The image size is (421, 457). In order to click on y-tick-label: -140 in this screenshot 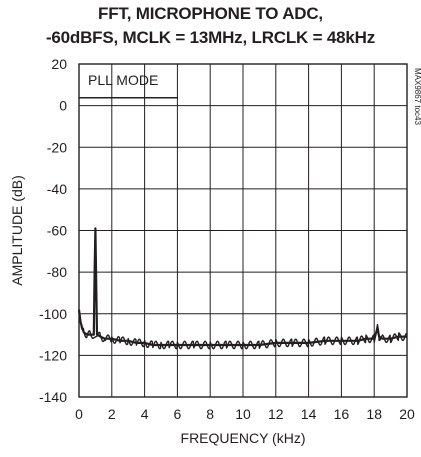, I will do `click(53, 397)`.